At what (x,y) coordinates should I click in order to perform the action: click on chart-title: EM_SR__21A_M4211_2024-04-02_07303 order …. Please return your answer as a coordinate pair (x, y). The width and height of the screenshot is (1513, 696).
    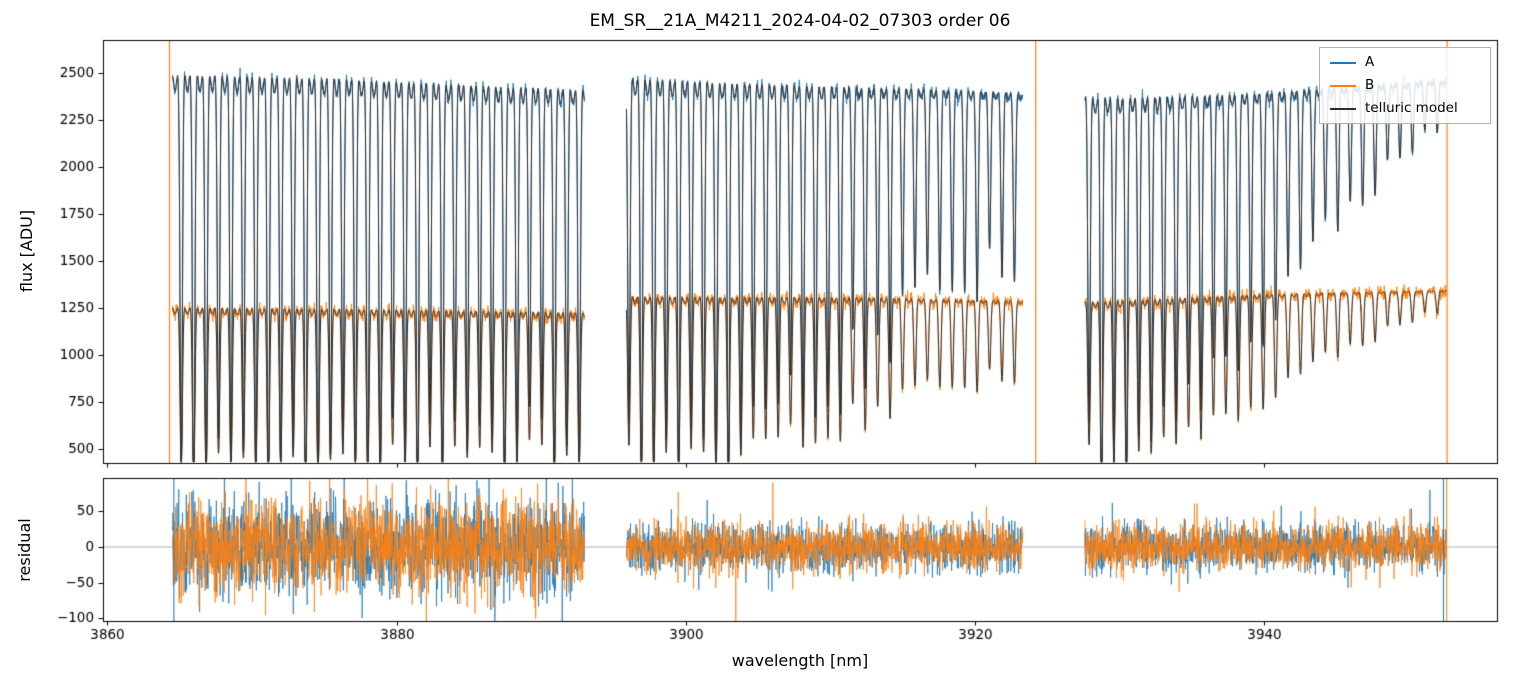
    Looking at the image, I should click on (800, 21).